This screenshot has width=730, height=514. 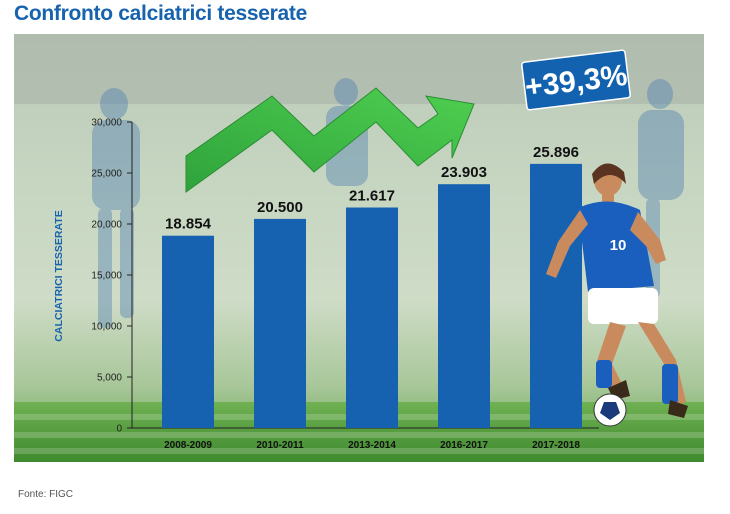 I want to click on y-tick-label: 10,000, so click(x=106, y=327).